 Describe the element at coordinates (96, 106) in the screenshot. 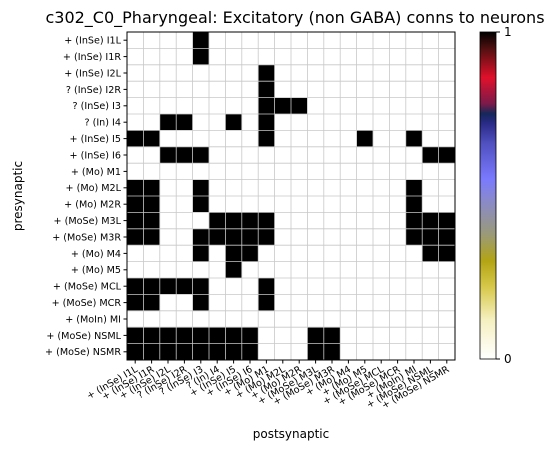

I see `y-tick-label: ? (InSe) I3` at that location.